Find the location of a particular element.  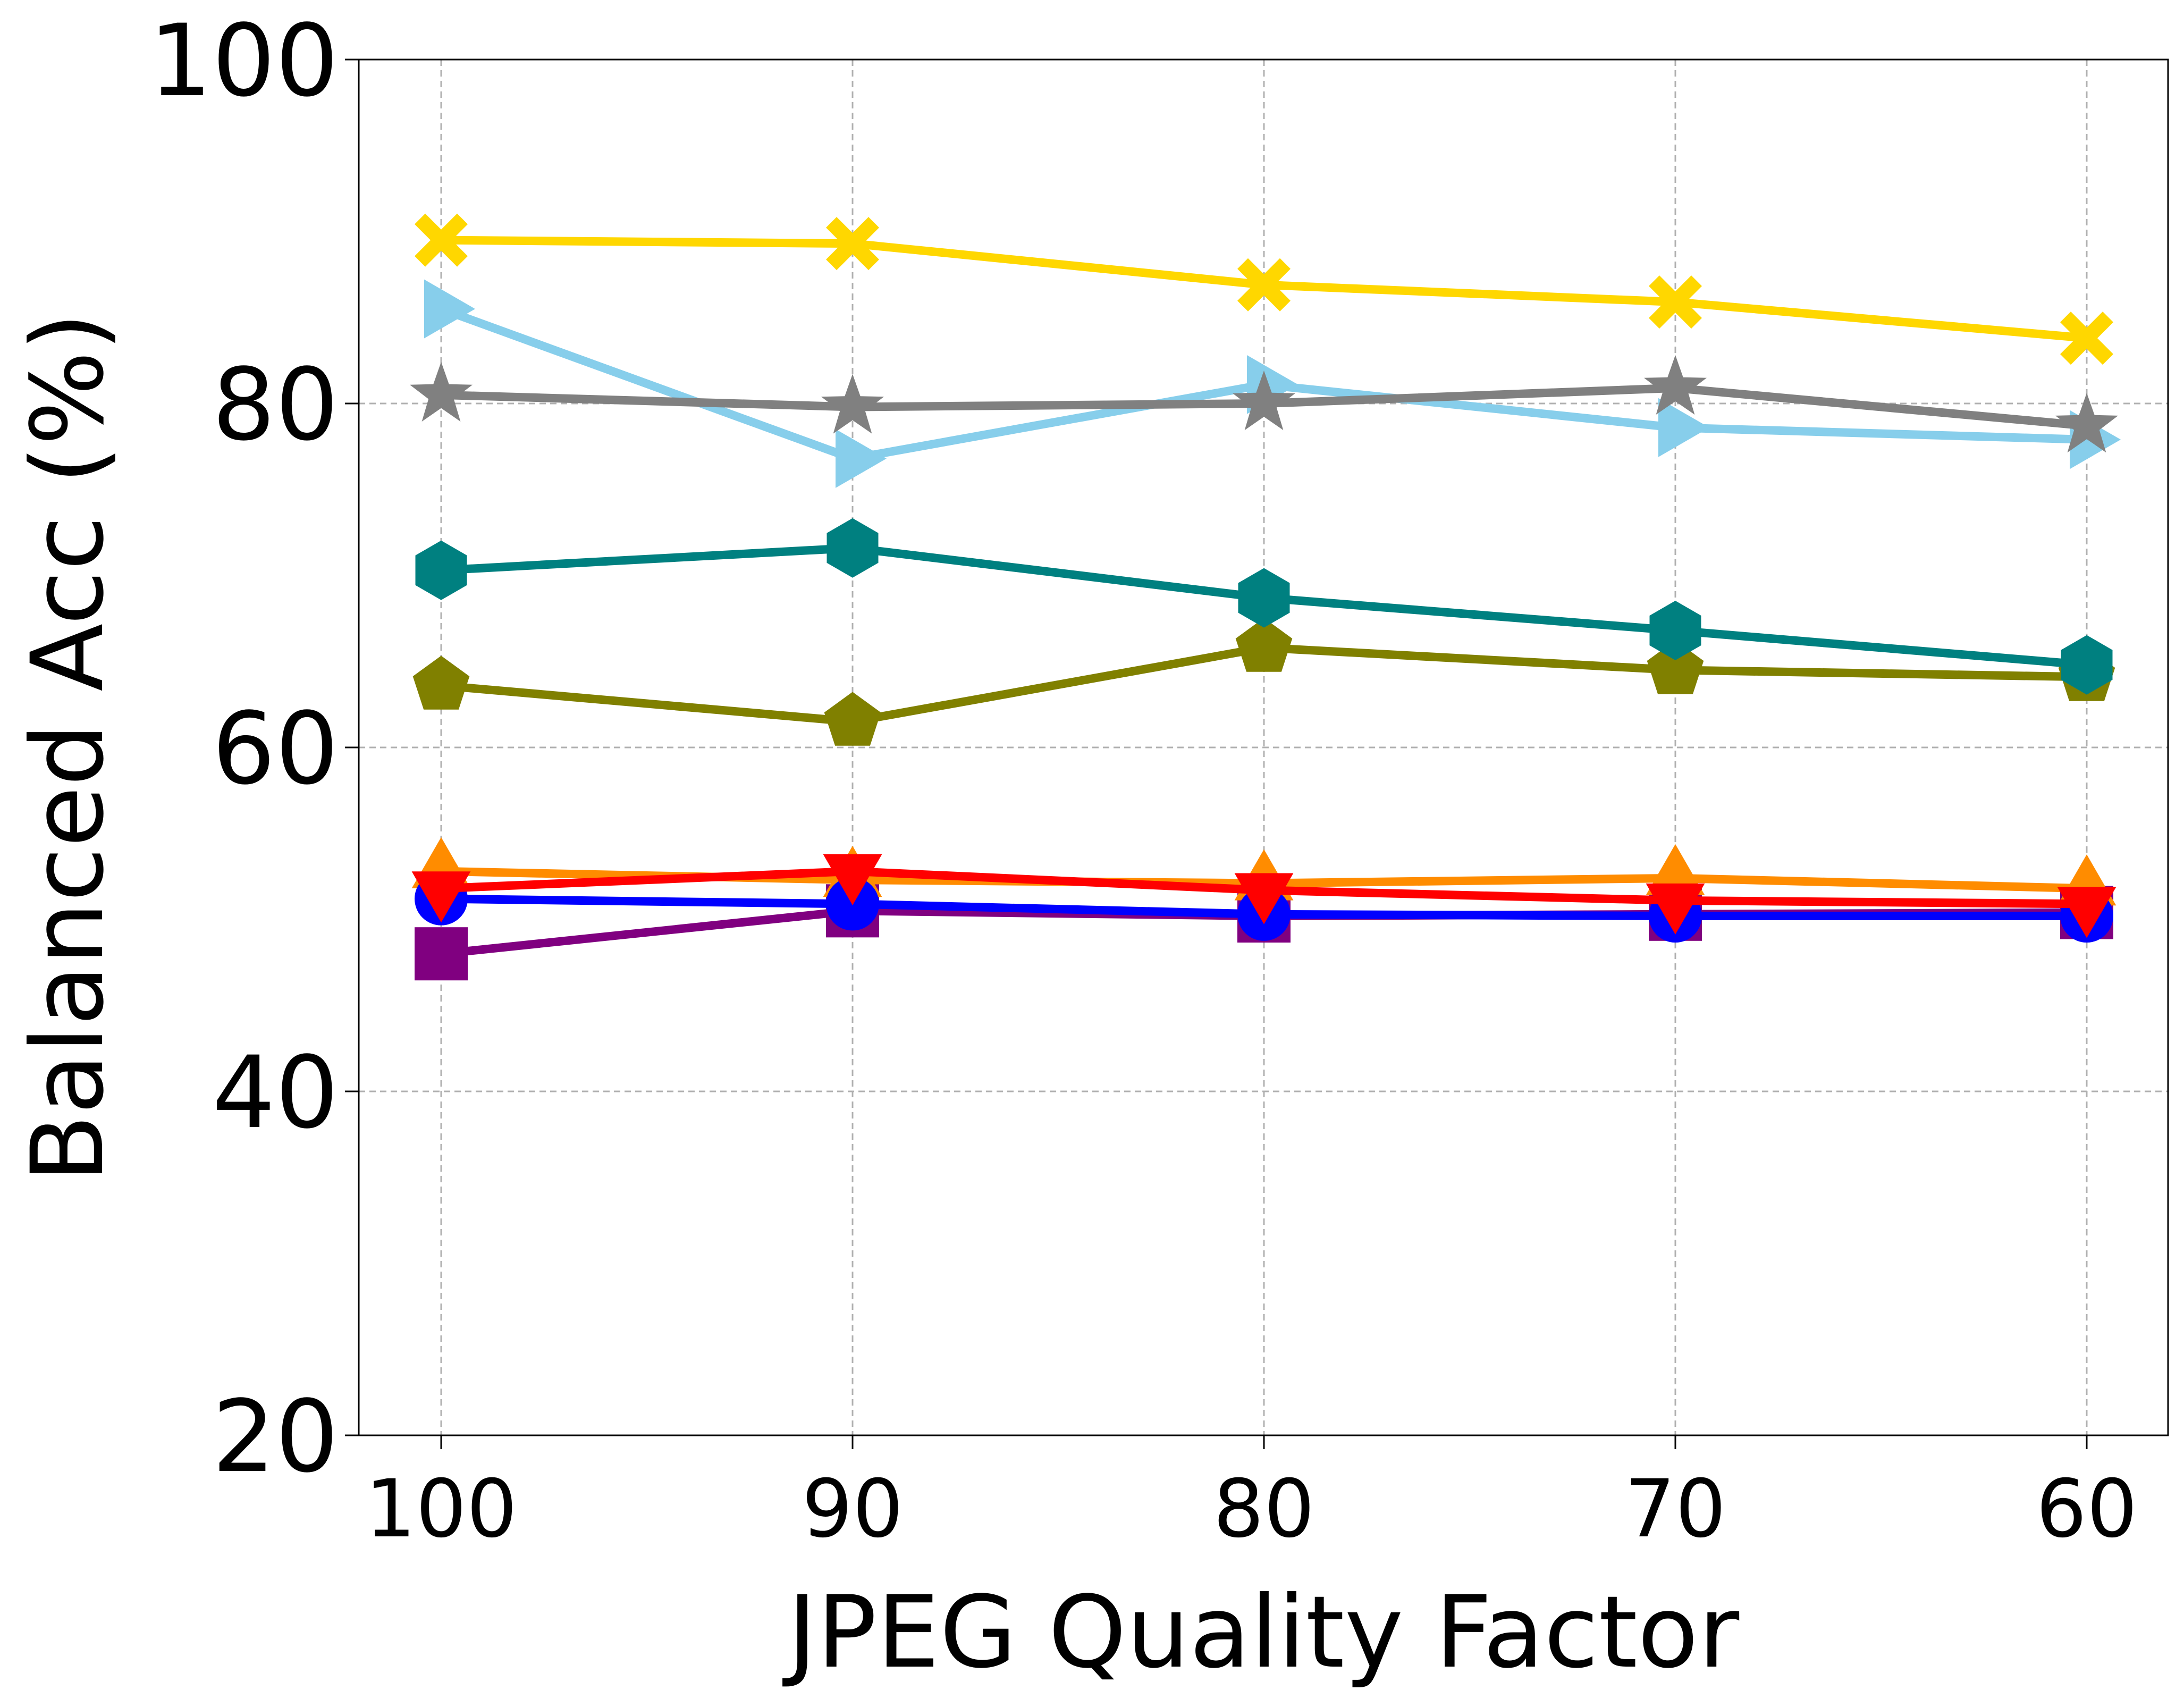

y-tick-label: 20 is located at coordinates (275, 1437).